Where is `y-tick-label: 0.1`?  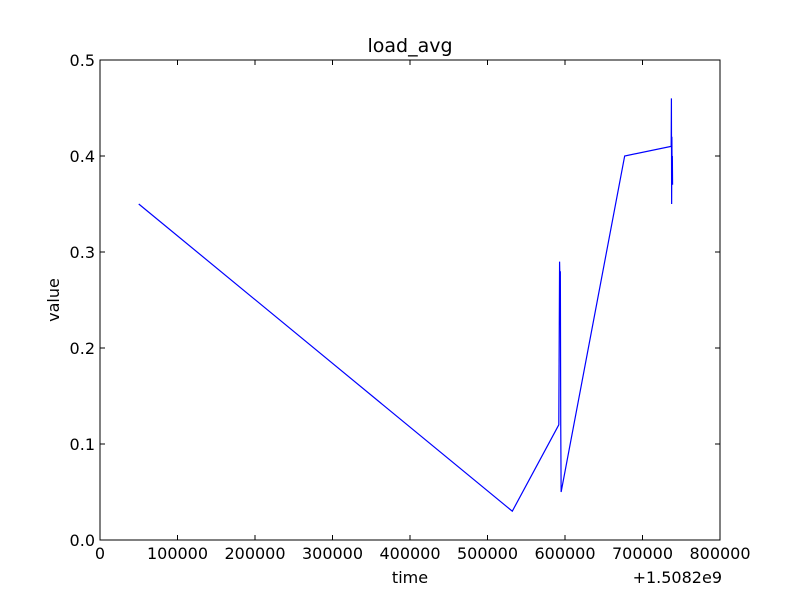
y-tick-label: 0.1 is located at coordinates (82, 444).